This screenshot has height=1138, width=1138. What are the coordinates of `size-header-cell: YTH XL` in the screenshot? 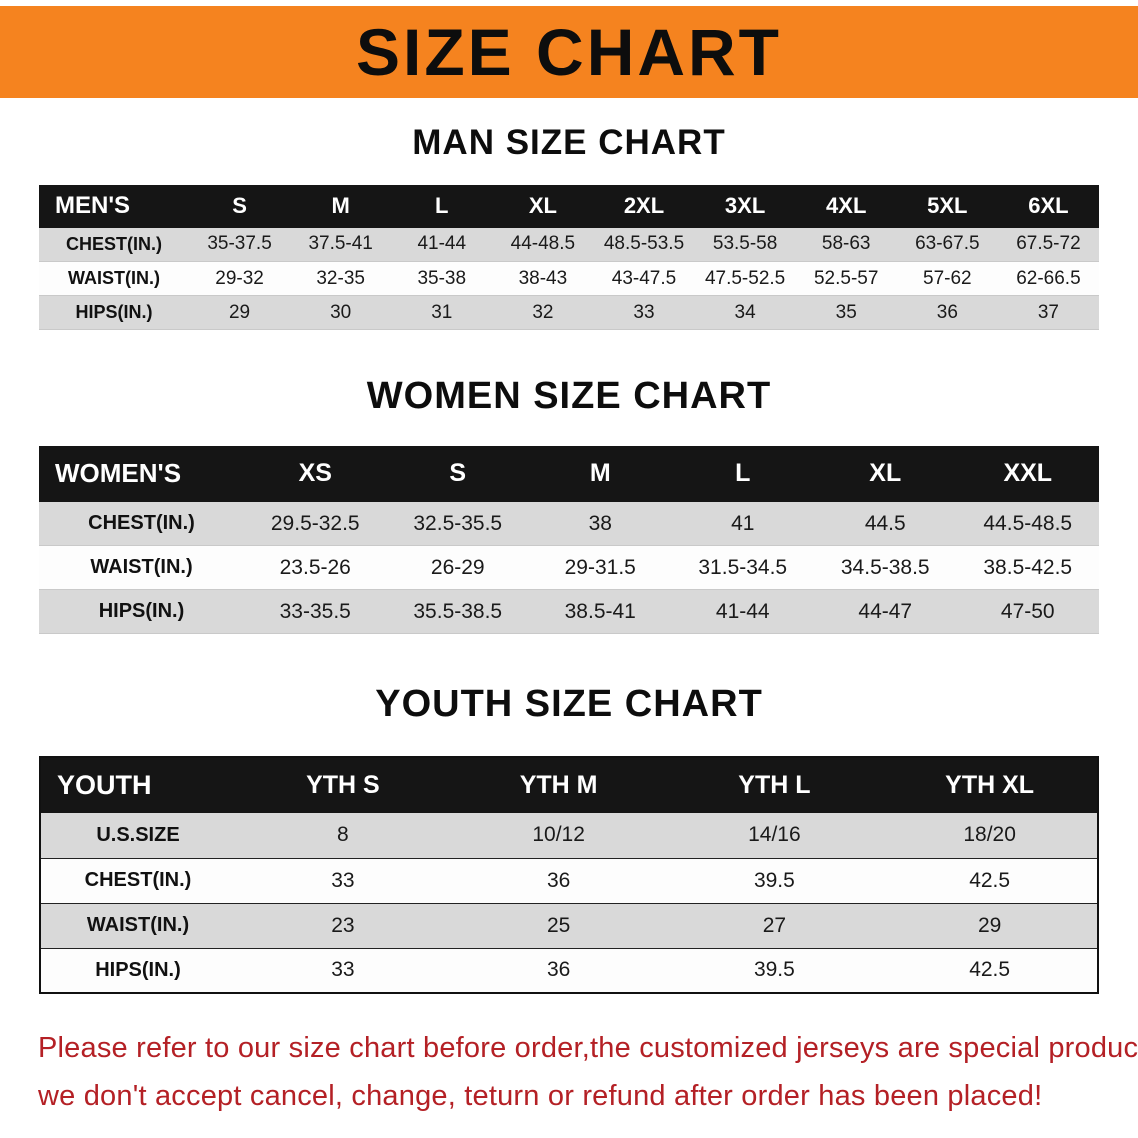 It's located at (990, 785).